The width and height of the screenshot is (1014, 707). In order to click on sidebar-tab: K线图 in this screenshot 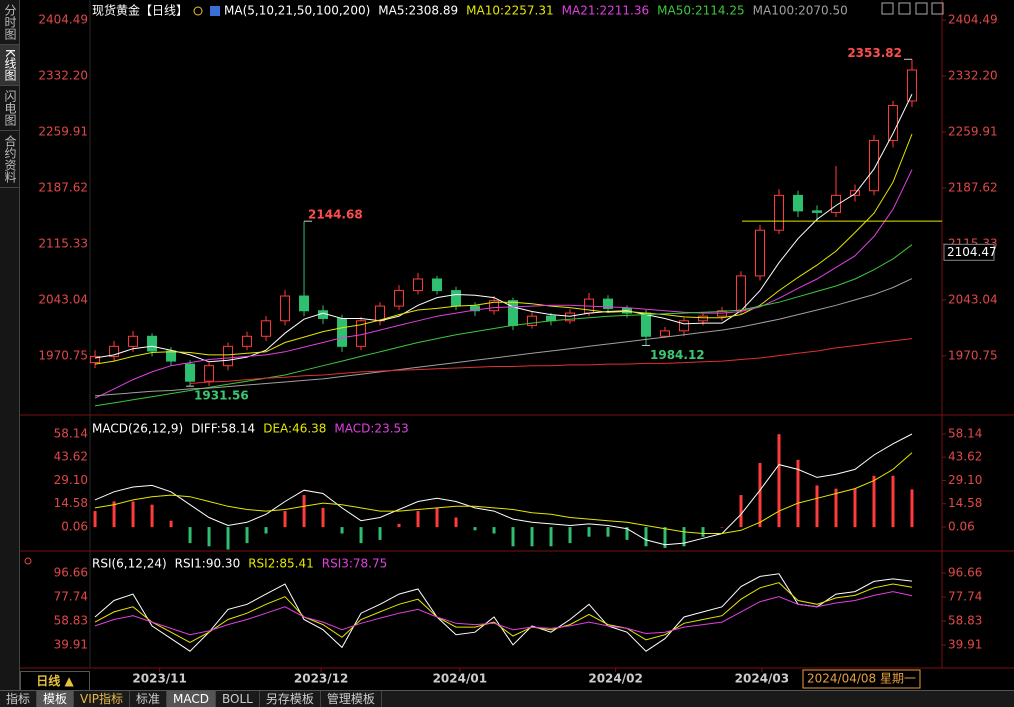, I will do `click(9, 65)`.